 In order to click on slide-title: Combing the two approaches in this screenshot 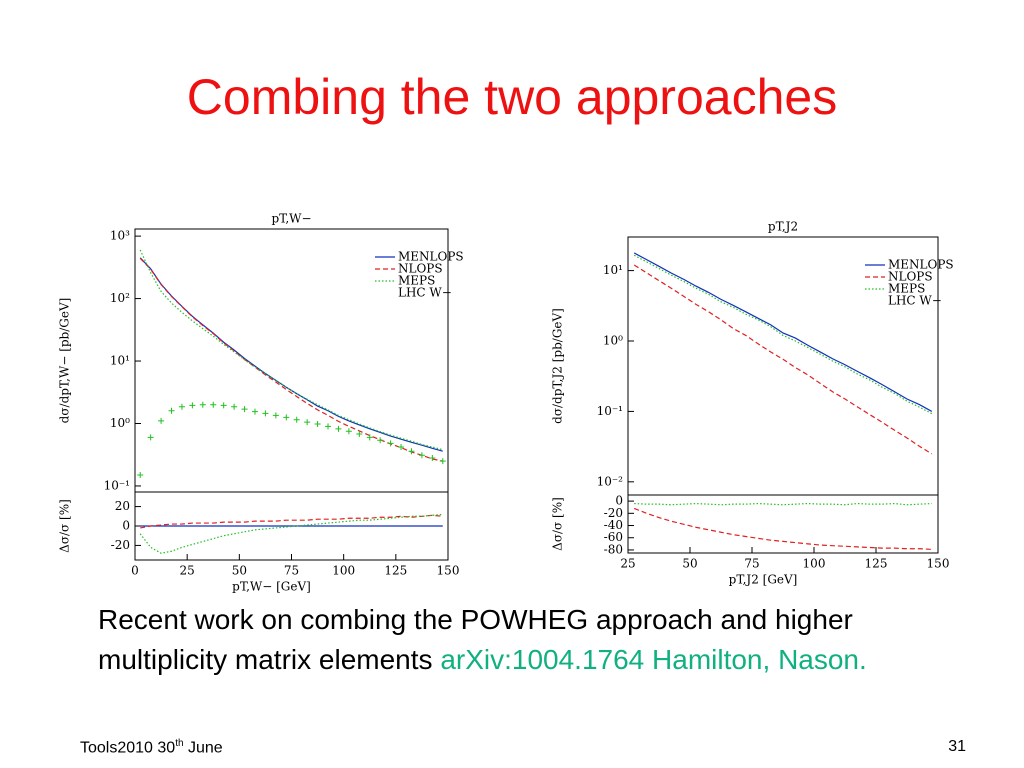, I will do `click(512, 97)`.